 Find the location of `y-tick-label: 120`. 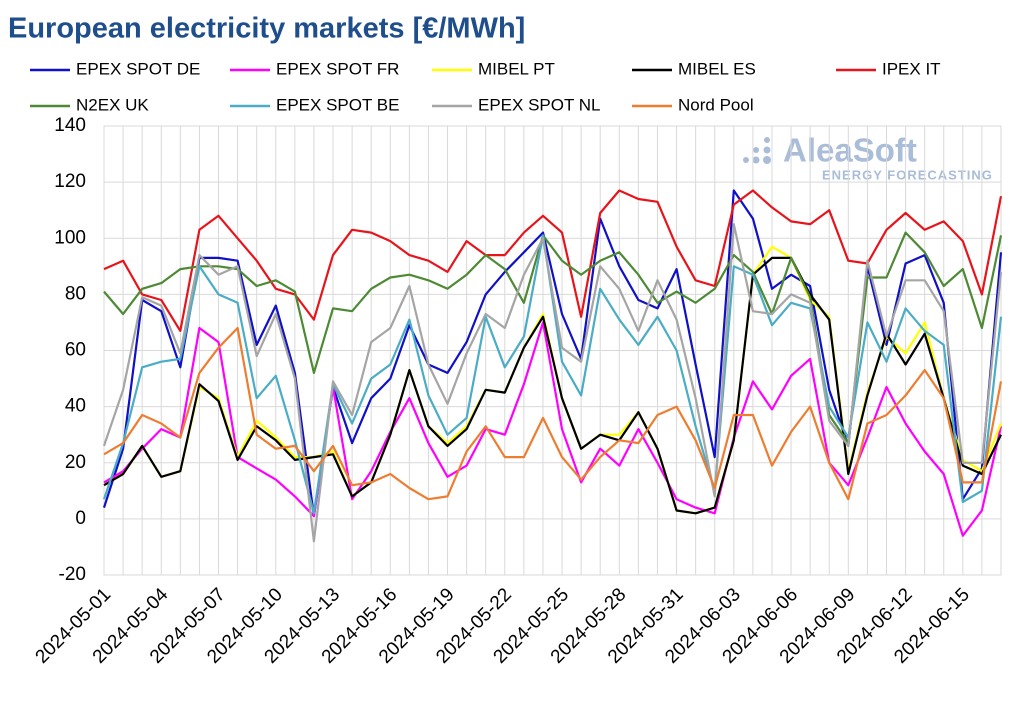

y-tick-label: 120 is located at coordinates (70, 181).